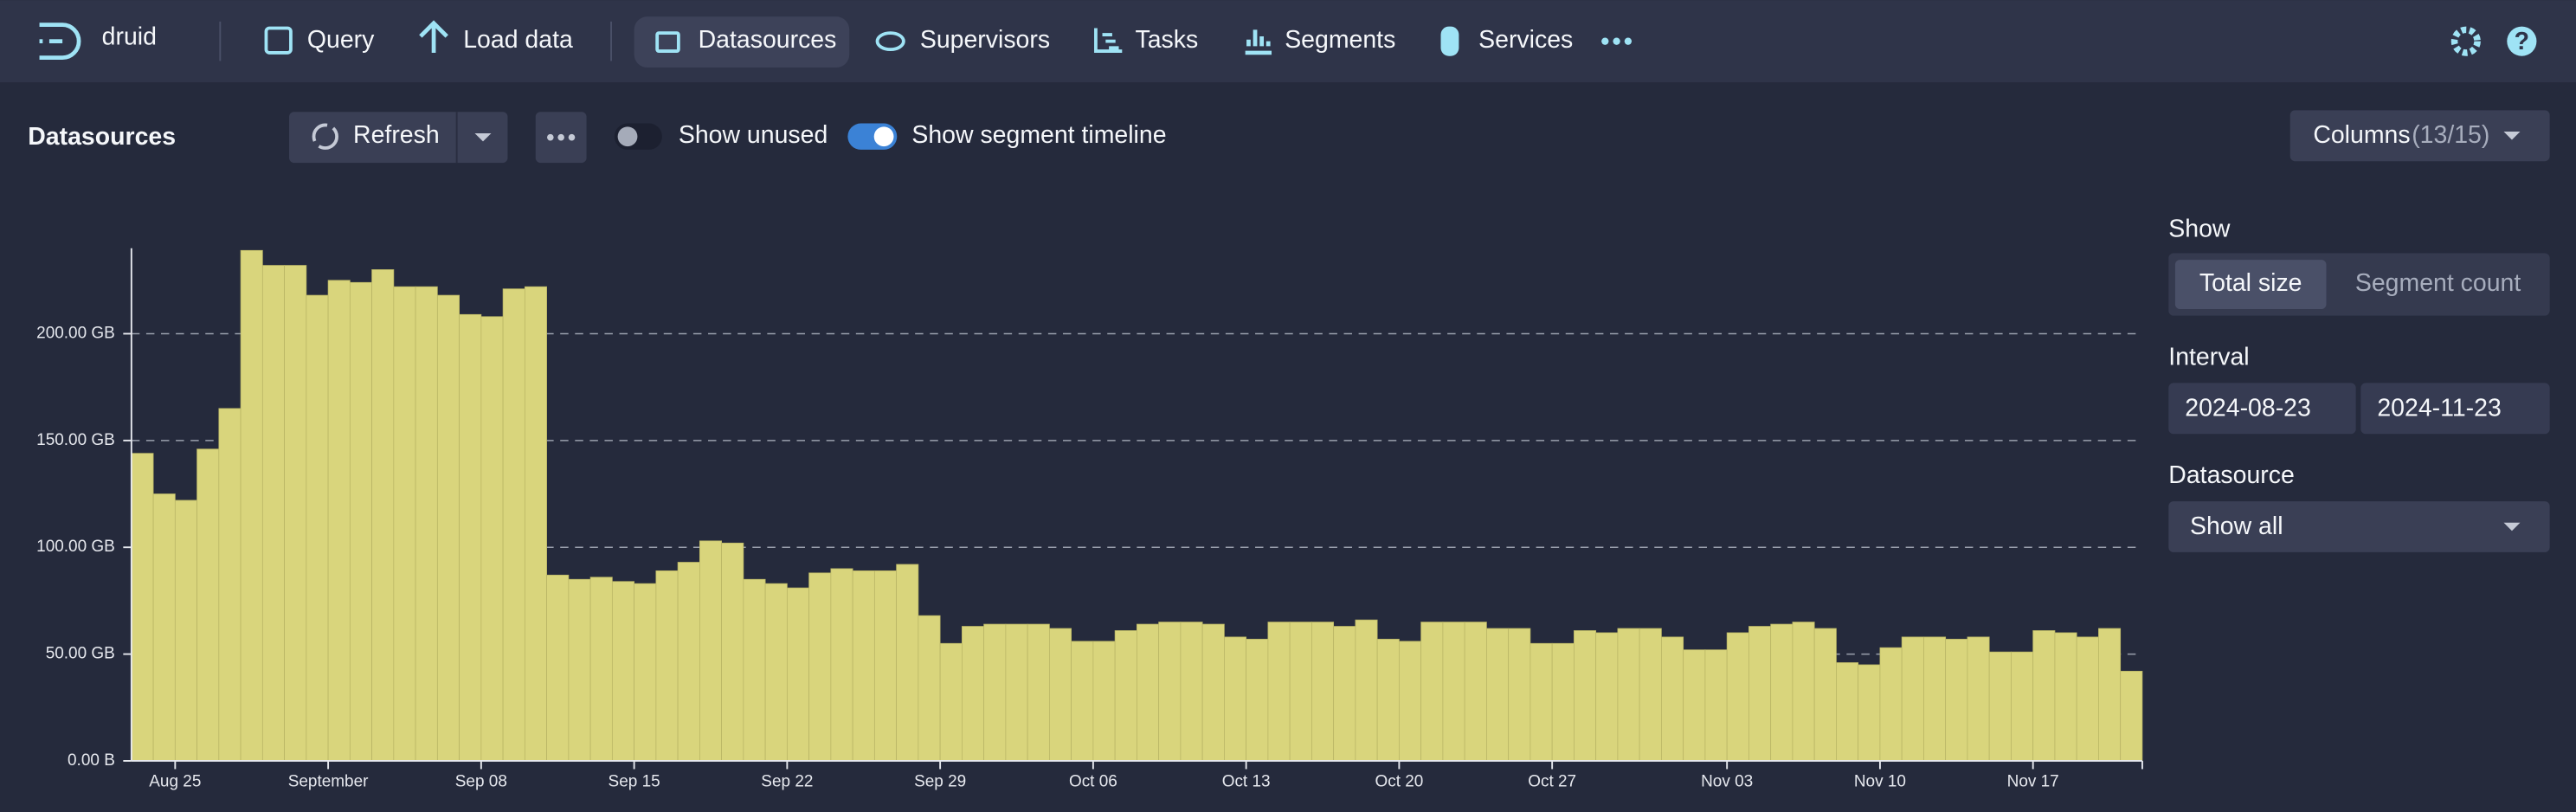  Describe the element at coordinates (2450, 135) in the screenshot. I see `columns-count: (13/15)` at that location.